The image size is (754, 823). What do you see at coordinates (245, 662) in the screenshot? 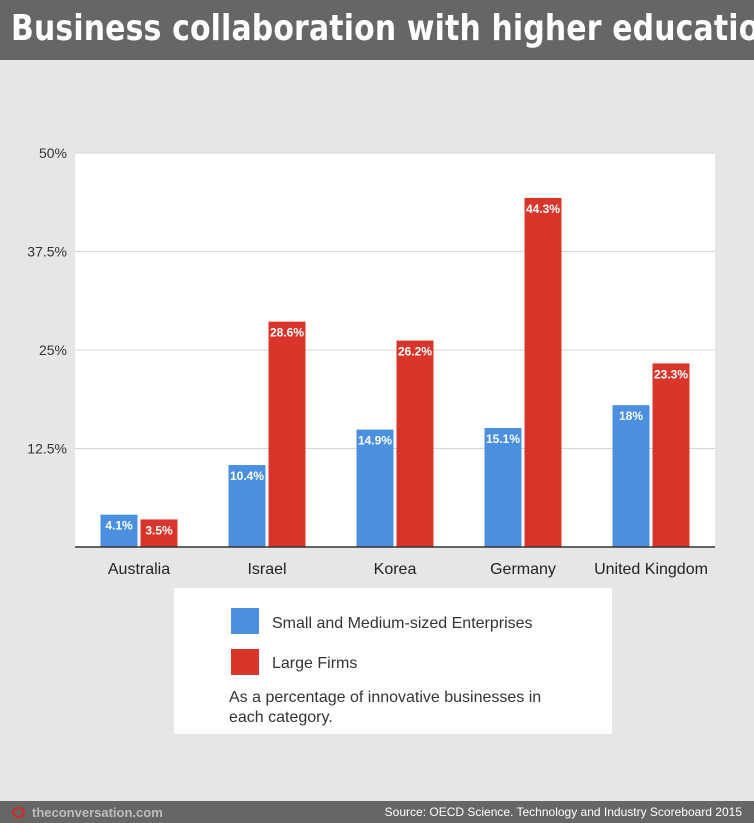
I see `legend-swatch-large` at bounding box center [245, 662].